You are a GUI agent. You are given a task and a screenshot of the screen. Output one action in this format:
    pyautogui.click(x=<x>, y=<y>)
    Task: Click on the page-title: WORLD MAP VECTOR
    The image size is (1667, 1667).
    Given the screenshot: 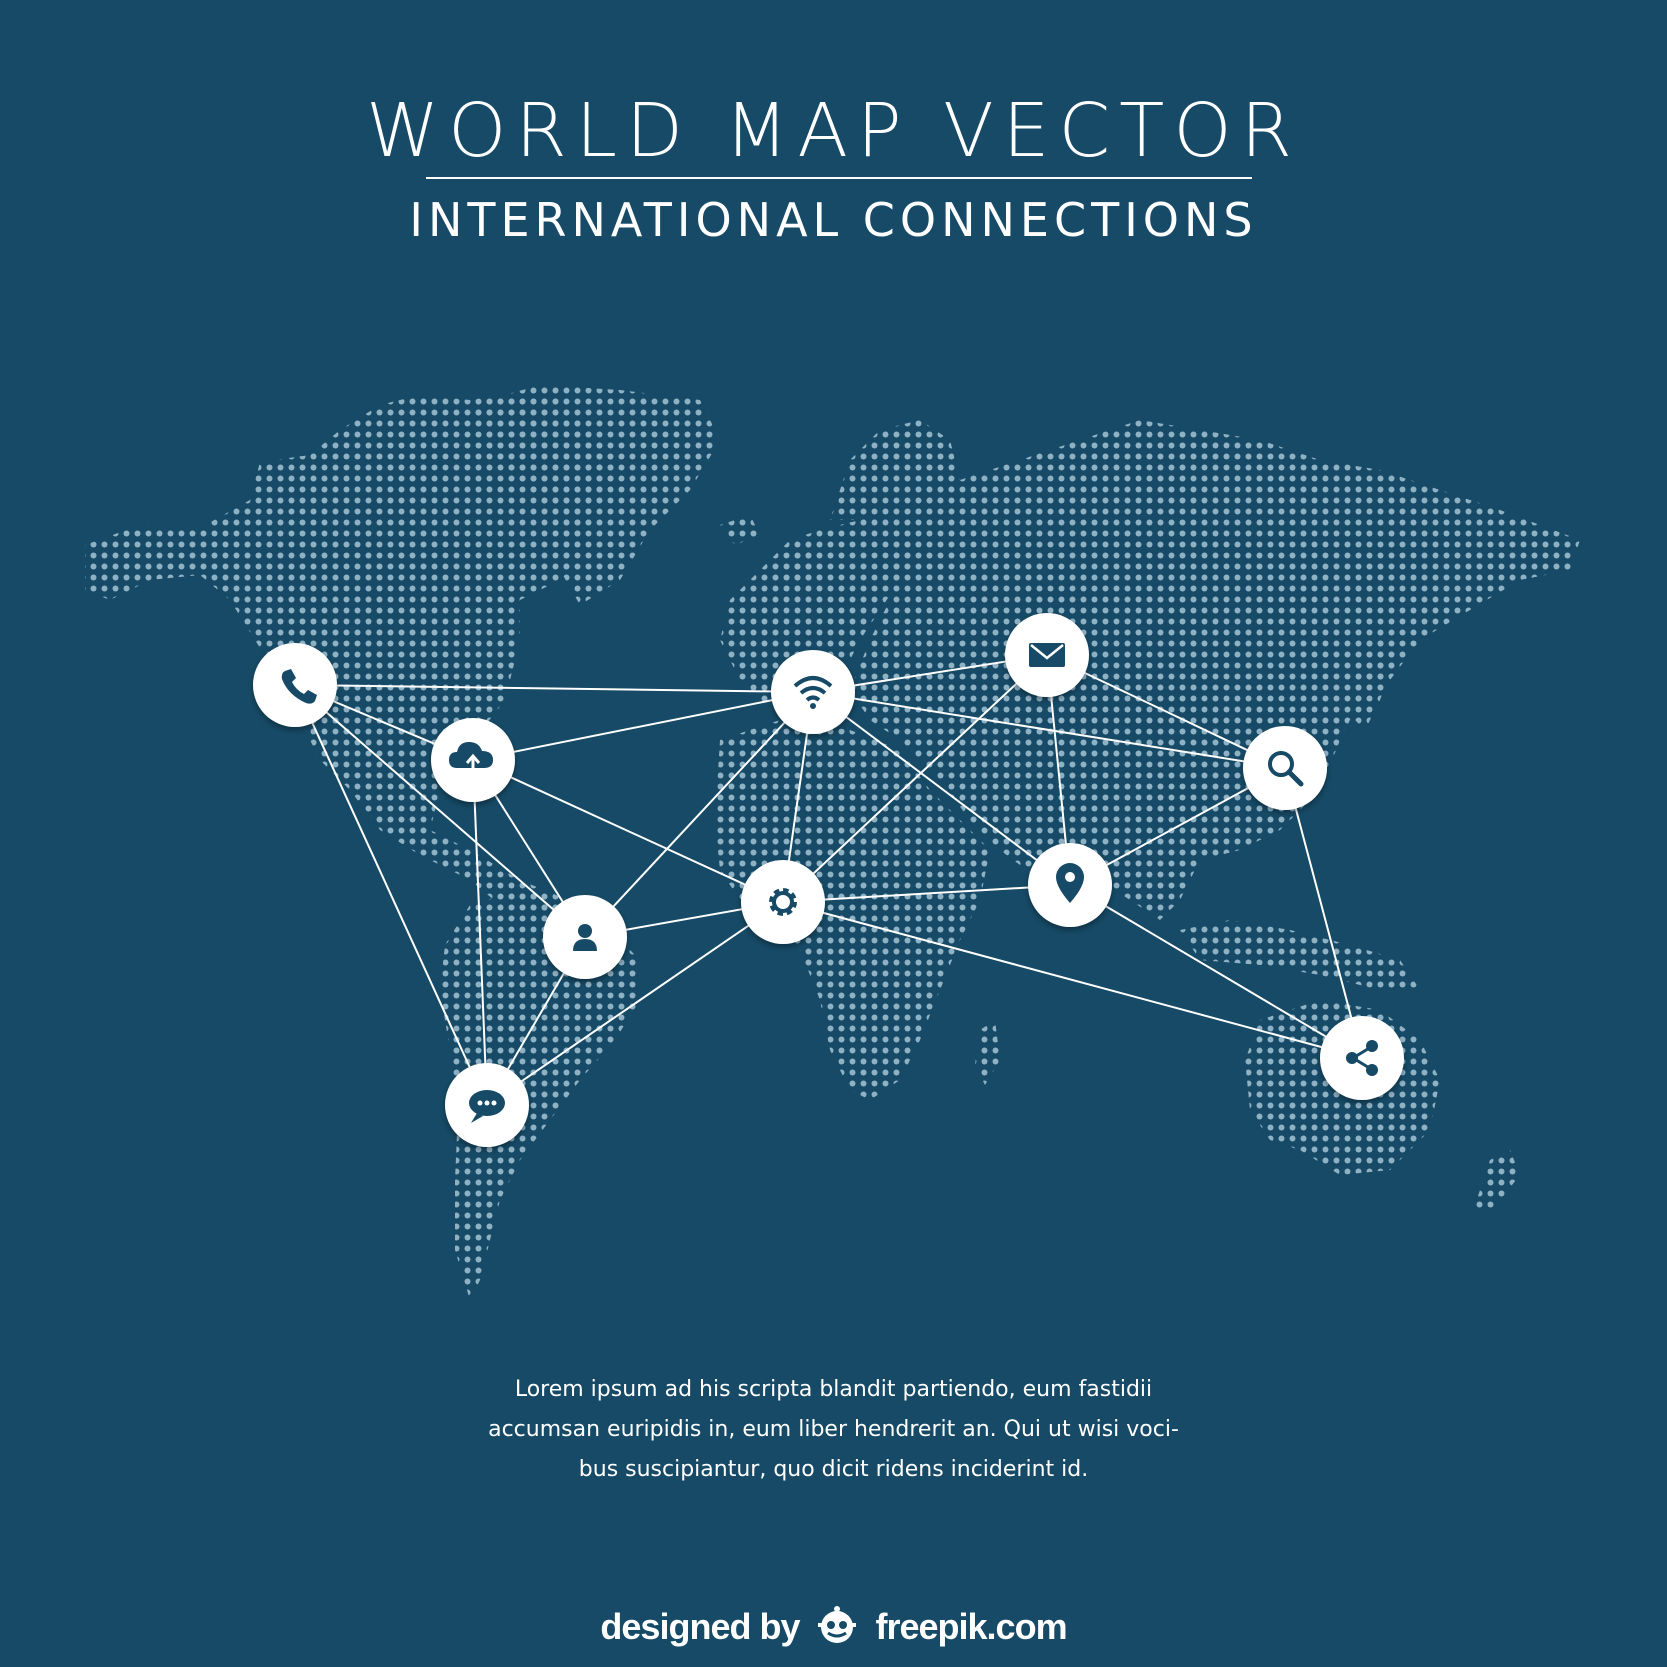 What is the action you would take?
    pyautogui.click(x=833, y=131)
    